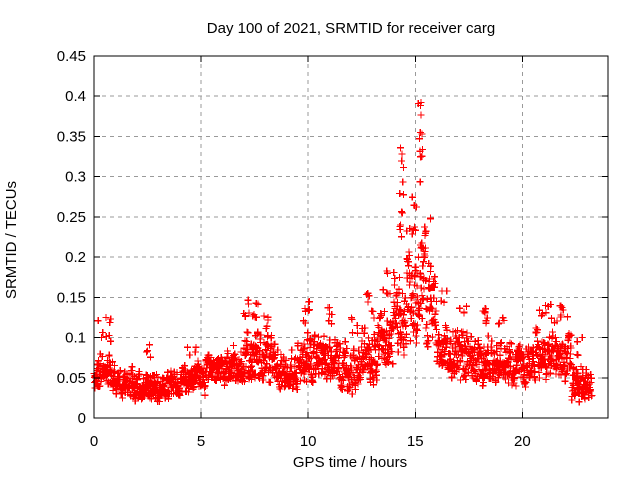 The height and width of the screenshot is (480, 640). Describe the element at coordinates (75, 96) in the screenshot. I see `y-tick-label: 0.4` at that location.